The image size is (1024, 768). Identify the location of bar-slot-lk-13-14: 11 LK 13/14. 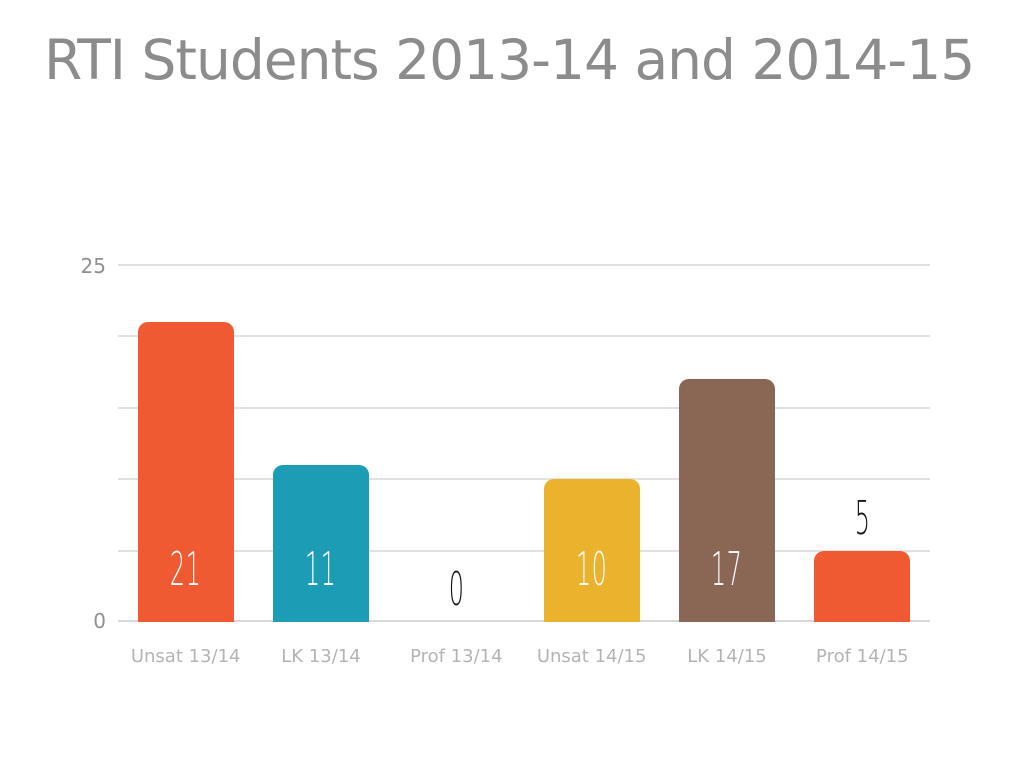
(320, 466).